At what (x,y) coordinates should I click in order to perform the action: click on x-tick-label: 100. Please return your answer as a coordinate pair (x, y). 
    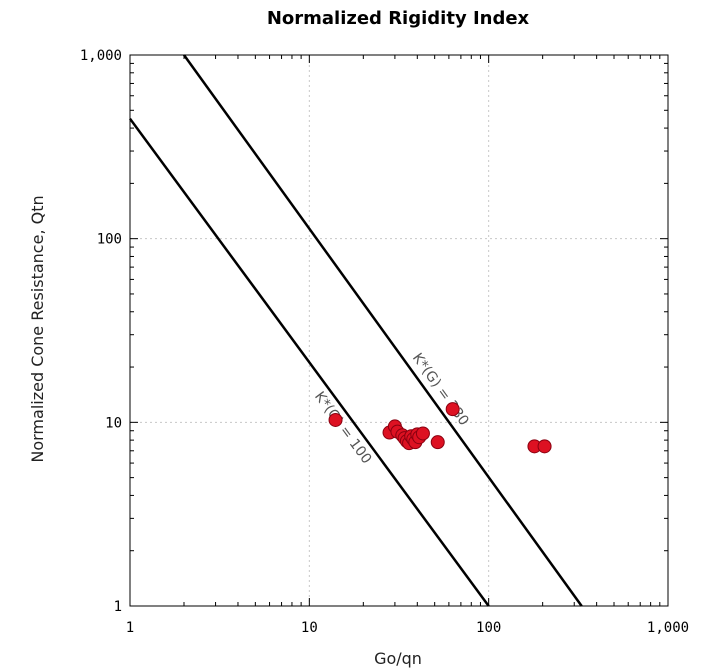
    Looking at the image, I should click on (488, 628).